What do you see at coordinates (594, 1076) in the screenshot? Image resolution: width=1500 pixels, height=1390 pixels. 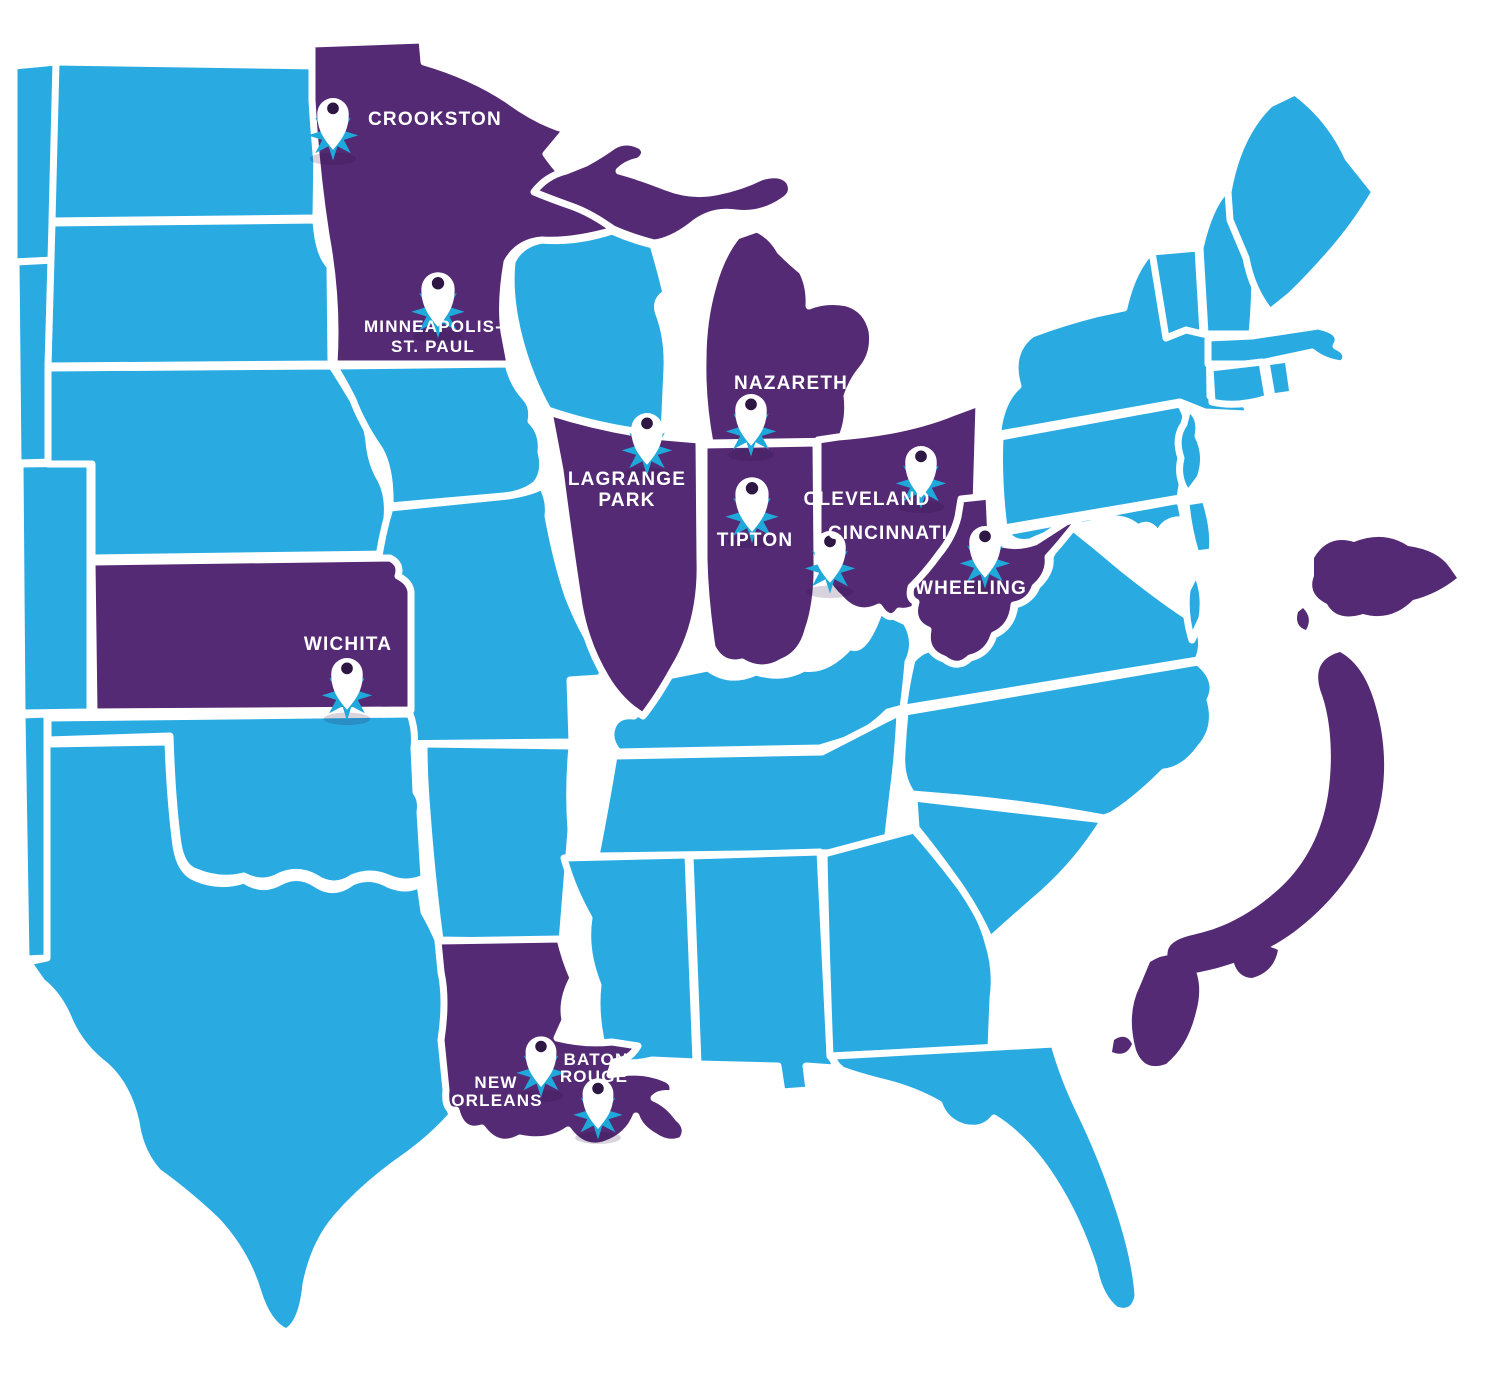 I see `label-baton-rouge-line2: ROUGE` at bounding box center [594, 1076].